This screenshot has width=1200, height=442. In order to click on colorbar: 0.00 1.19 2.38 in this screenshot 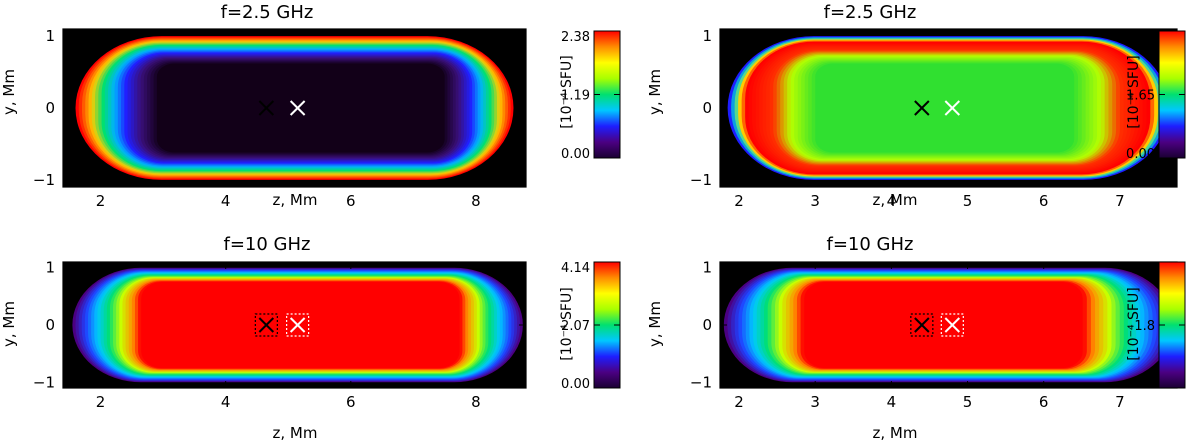, I will do `click(591, 96)`.